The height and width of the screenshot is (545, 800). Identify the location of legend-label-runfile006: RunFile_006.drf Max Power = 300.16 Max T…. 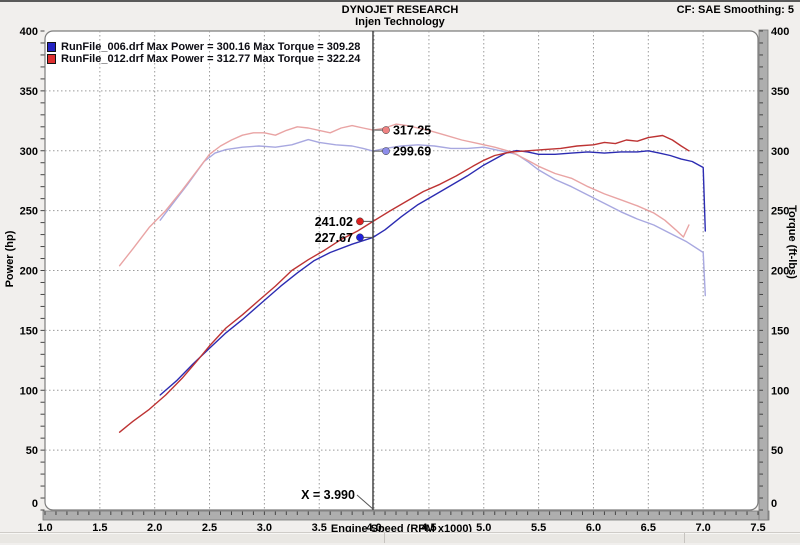
(211, 47).